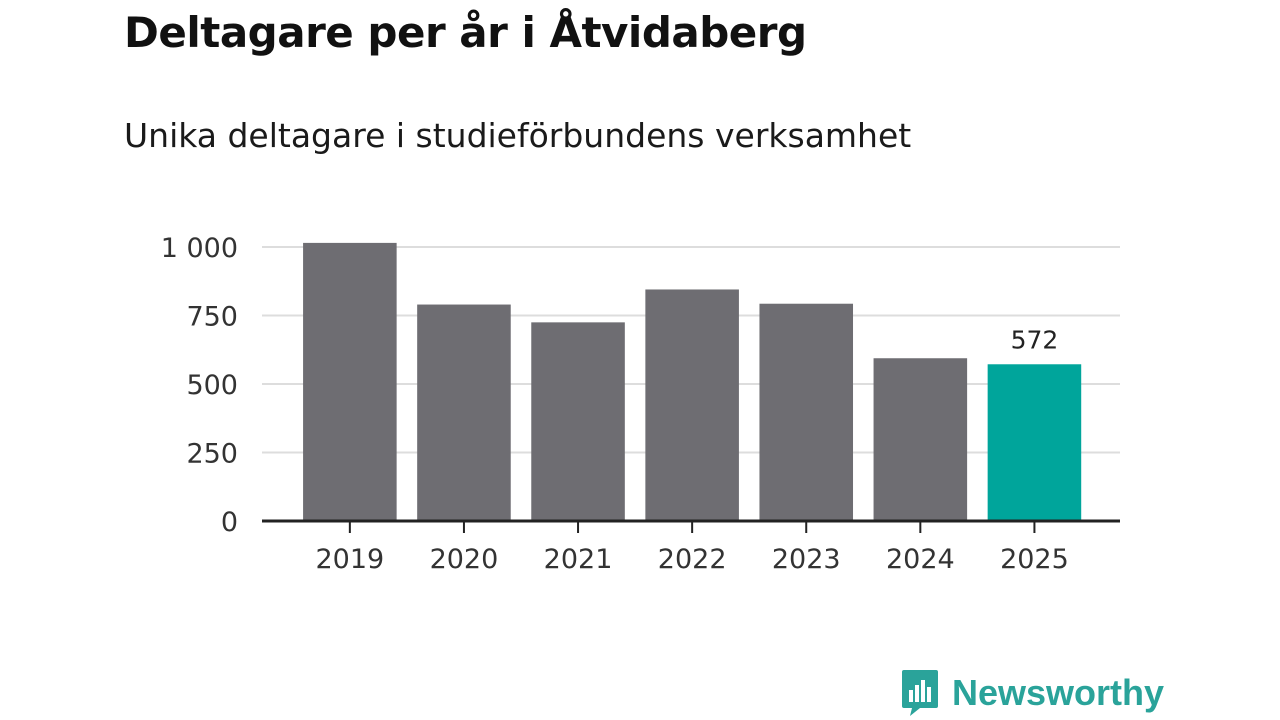  Describe the element at coordinates (920, 439) in the screenshot. I see `bar-2024` at that location.